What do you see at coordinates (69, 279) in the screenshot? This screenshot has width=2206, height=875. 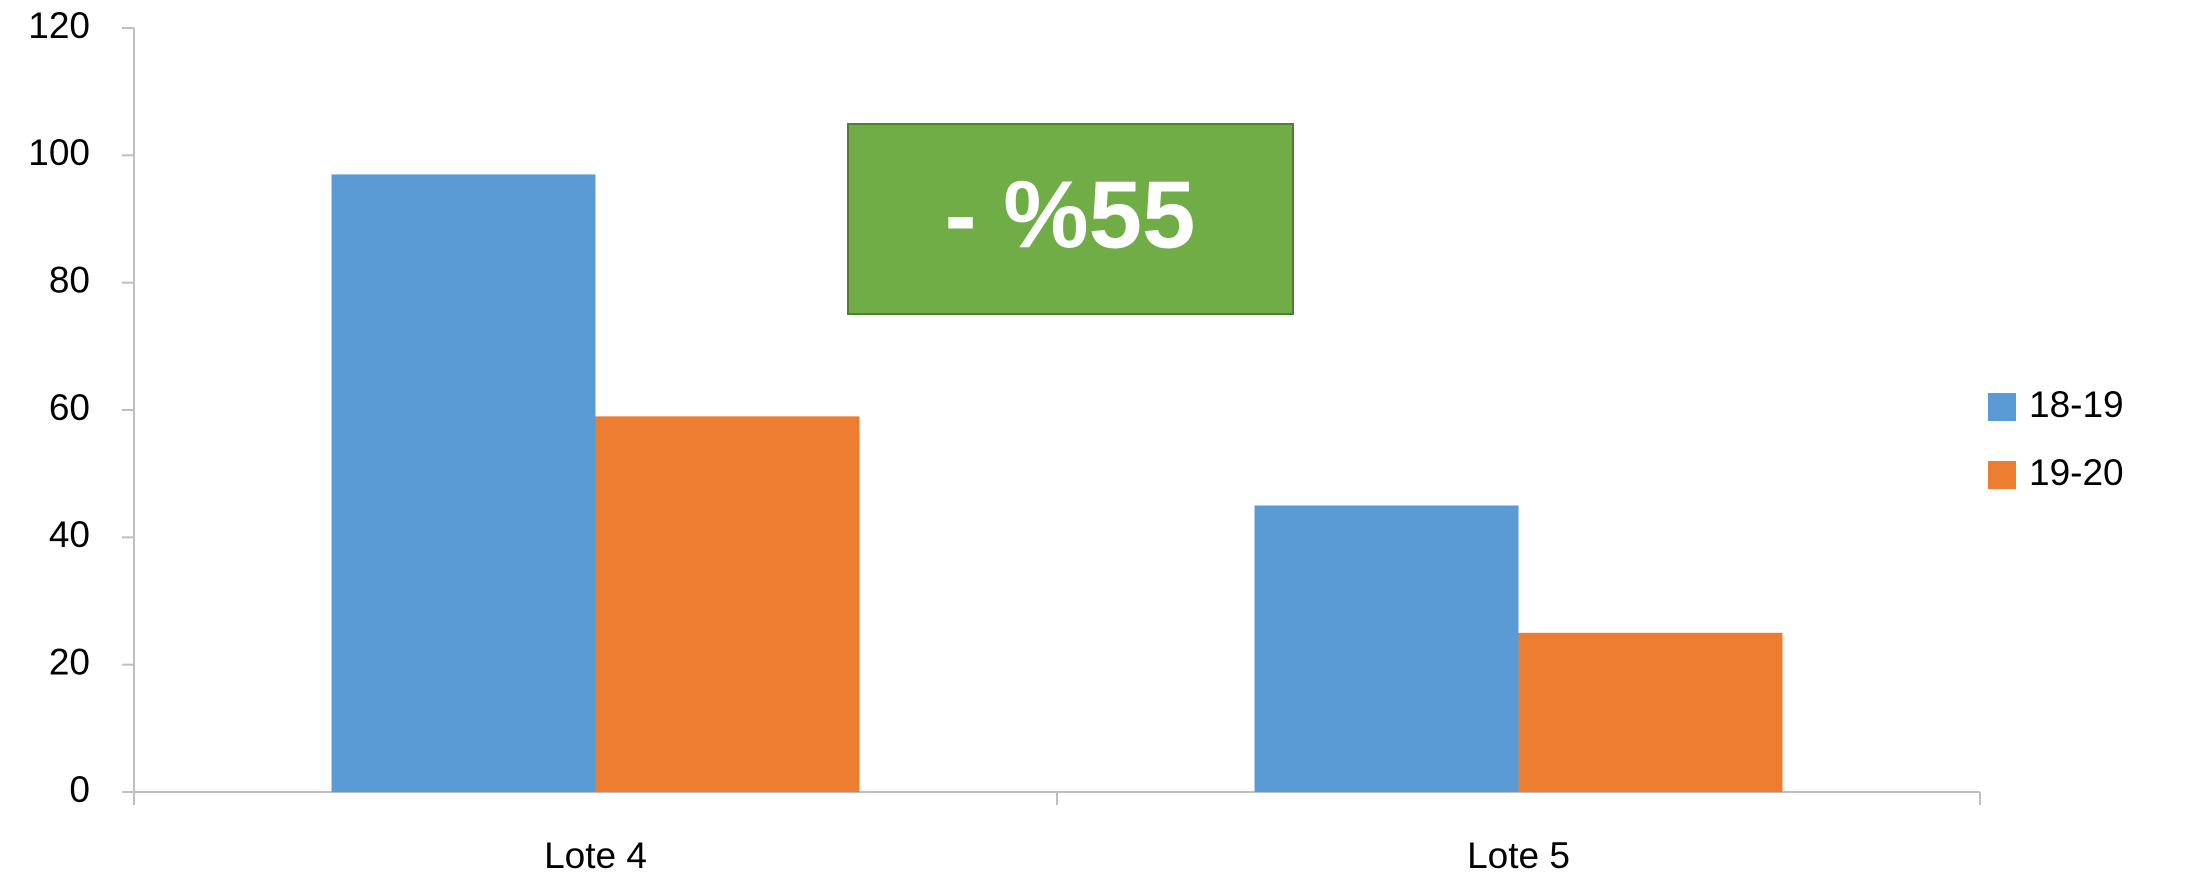 I see `y-tick-label: 80` at bounding box center [69, 279].